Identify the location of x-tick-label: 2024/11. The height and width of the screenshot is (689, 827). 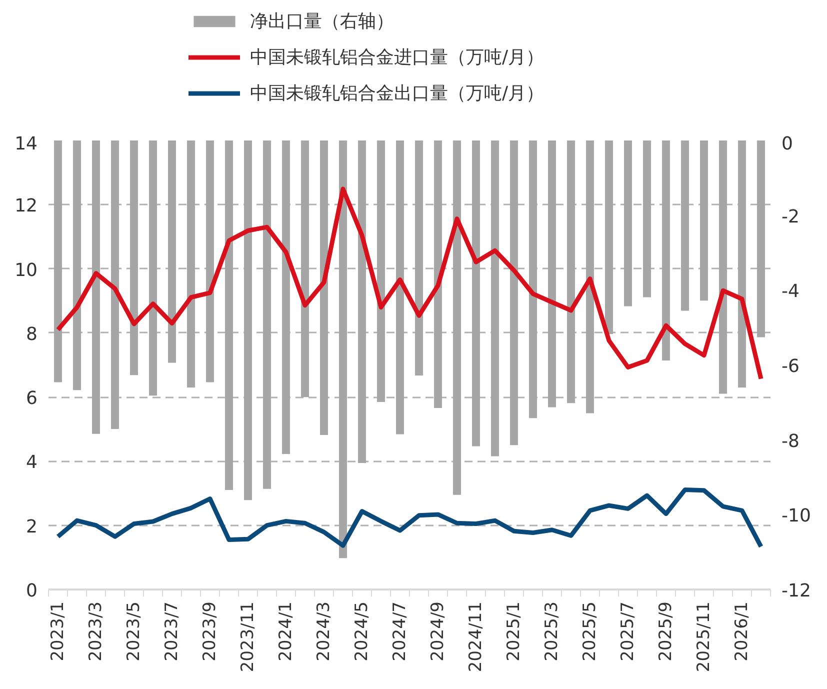
(476, 637).